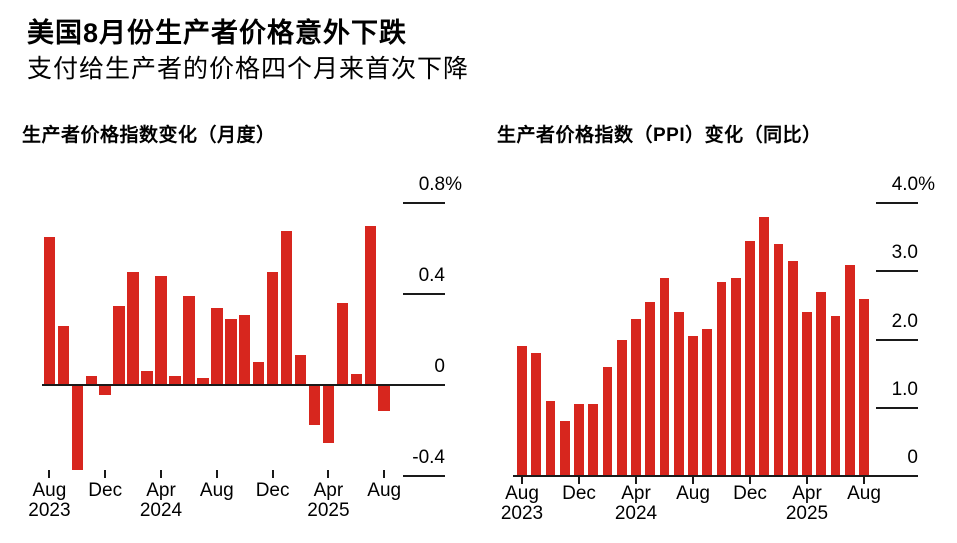  I want to click on bar-nov-2024, so click(258, 373).